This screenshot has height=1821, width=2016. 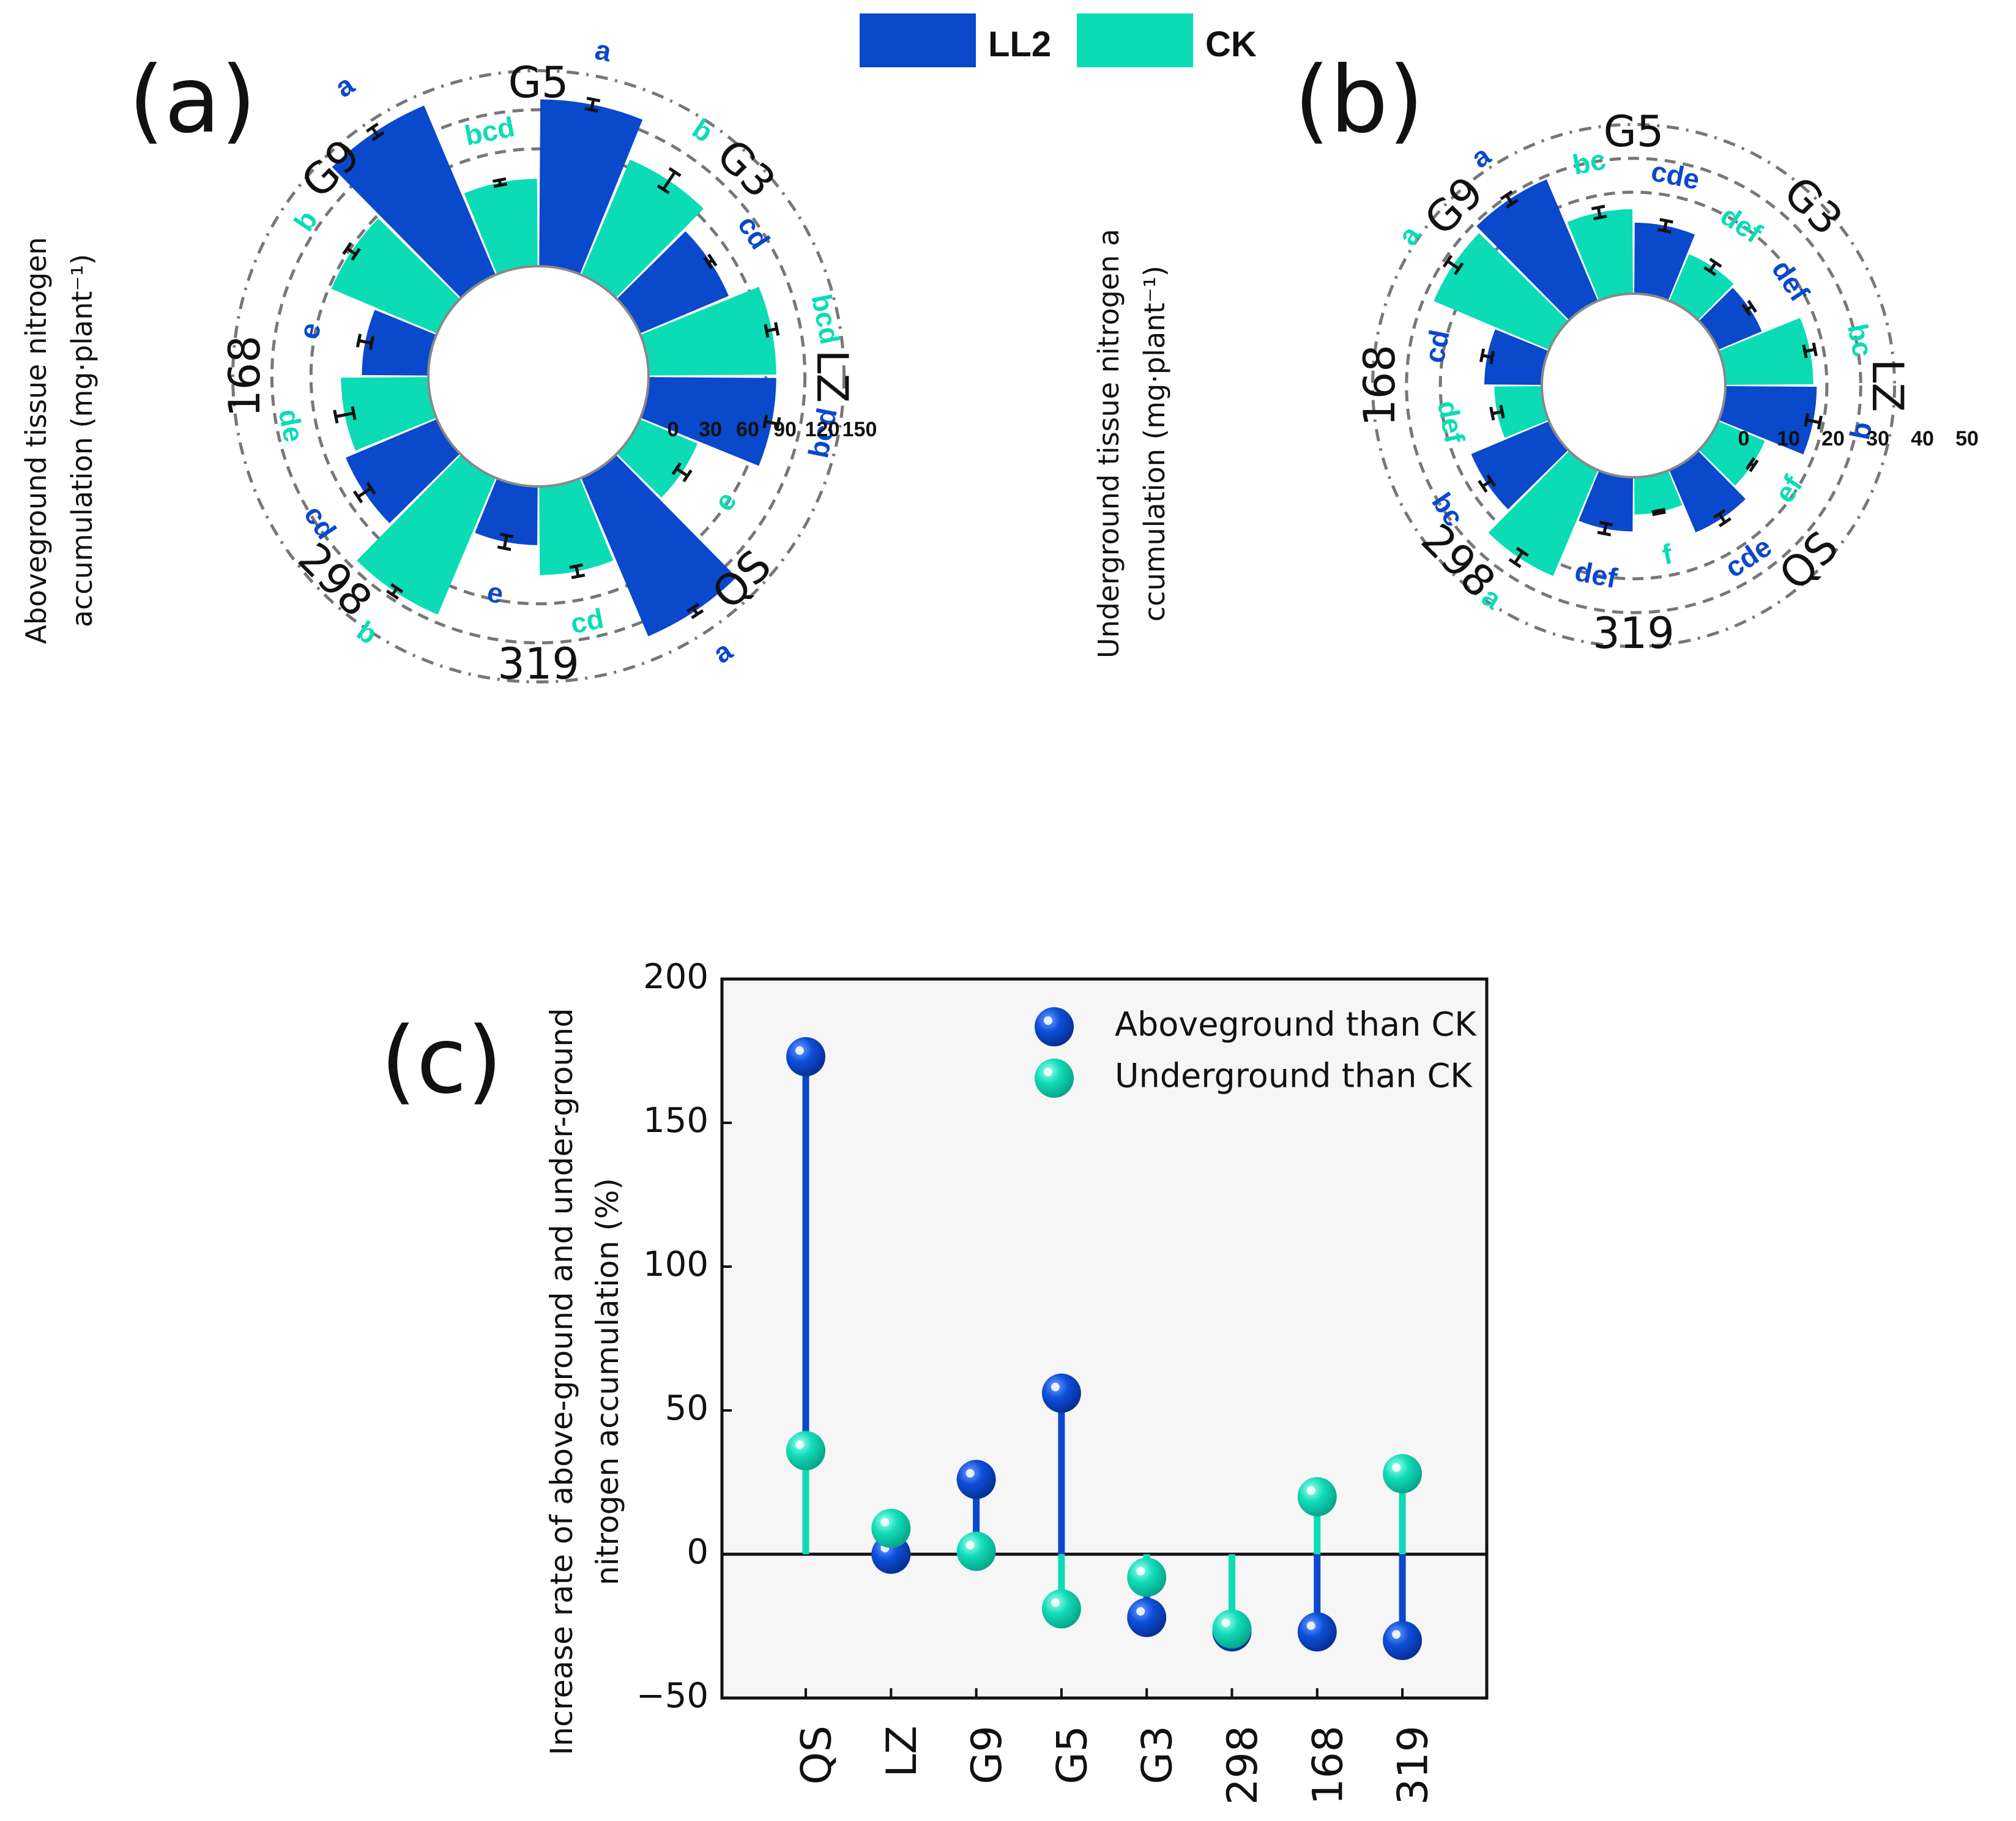 I want to click on legend-entry-aboveground: Aboveground than CK, so click(x=1256, y=1026).